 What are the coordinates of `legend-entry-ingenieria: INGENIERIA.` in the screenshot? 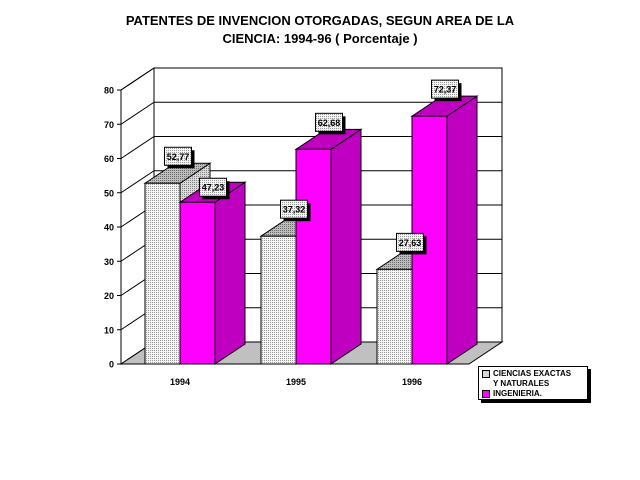 It's located at (533, 394).